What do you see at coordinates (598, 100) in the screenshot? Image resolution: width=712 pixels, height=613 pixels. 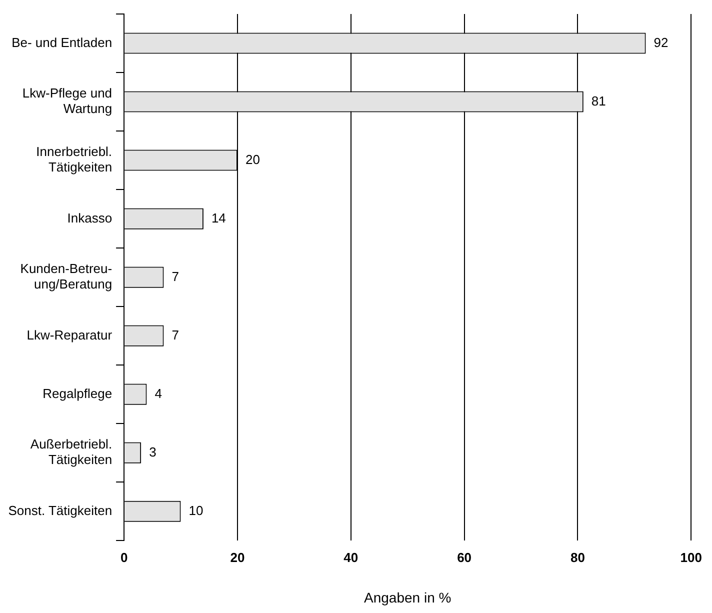 I see `data-label: 81` at bounding box center [598, 100].